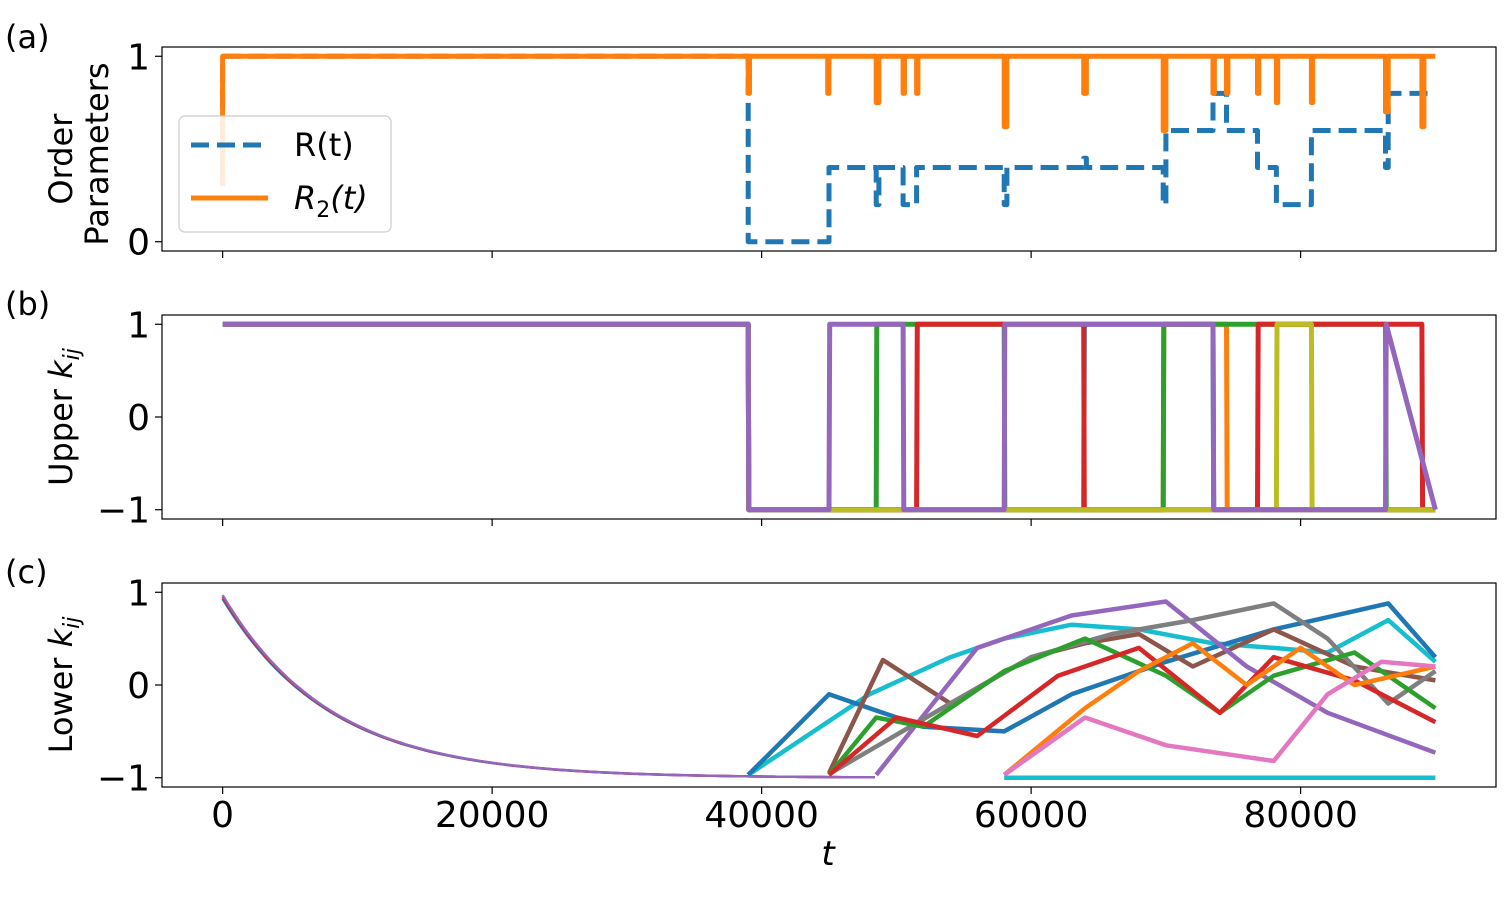  Describe the element at coordinates (97, 153) in the screenshot. I see `y-axis-label-line-2: Parameters` at that location.